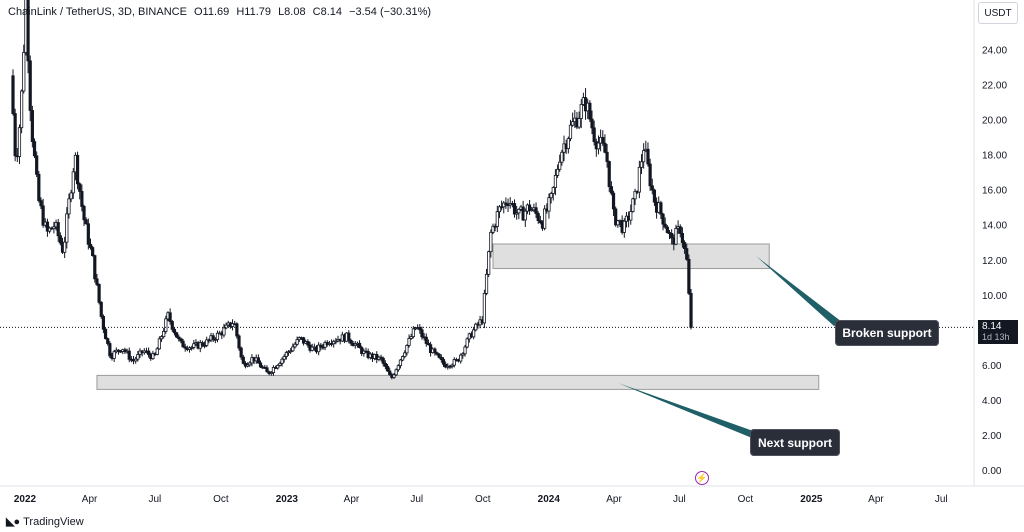 The image size is (1024, 532). I want to click on callout-arrows, so click(730, 347).